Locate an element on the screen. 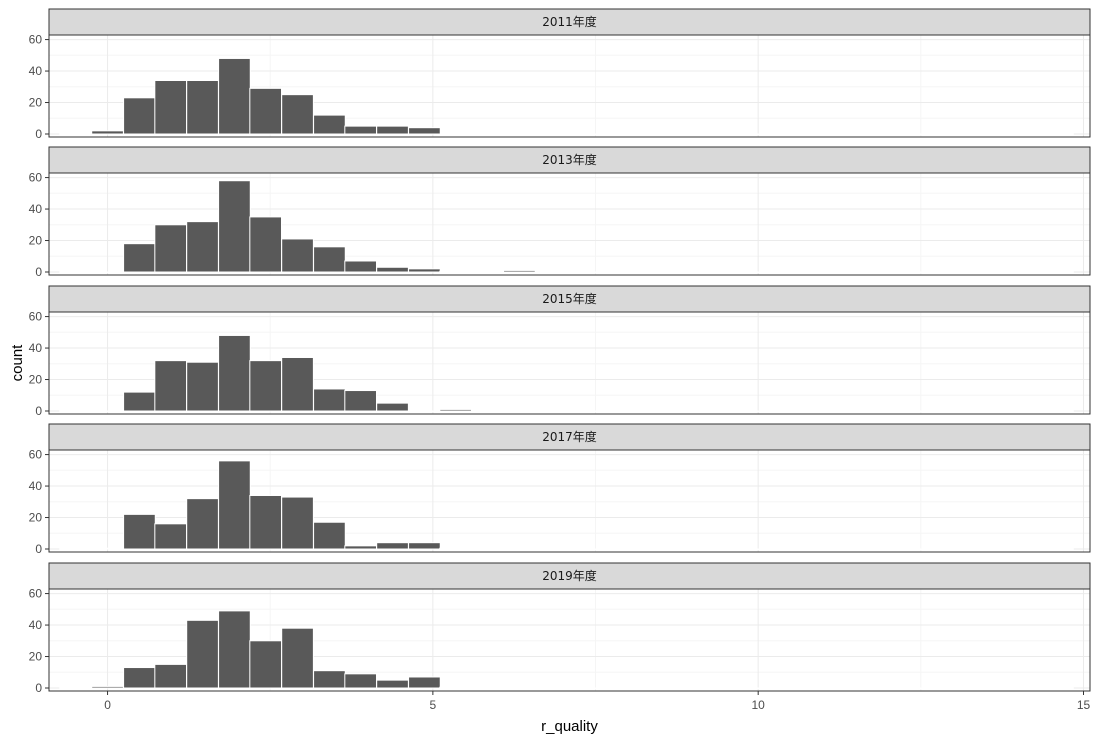  x-axis: 0 5 10 15 is located at coordinates (597, 701).